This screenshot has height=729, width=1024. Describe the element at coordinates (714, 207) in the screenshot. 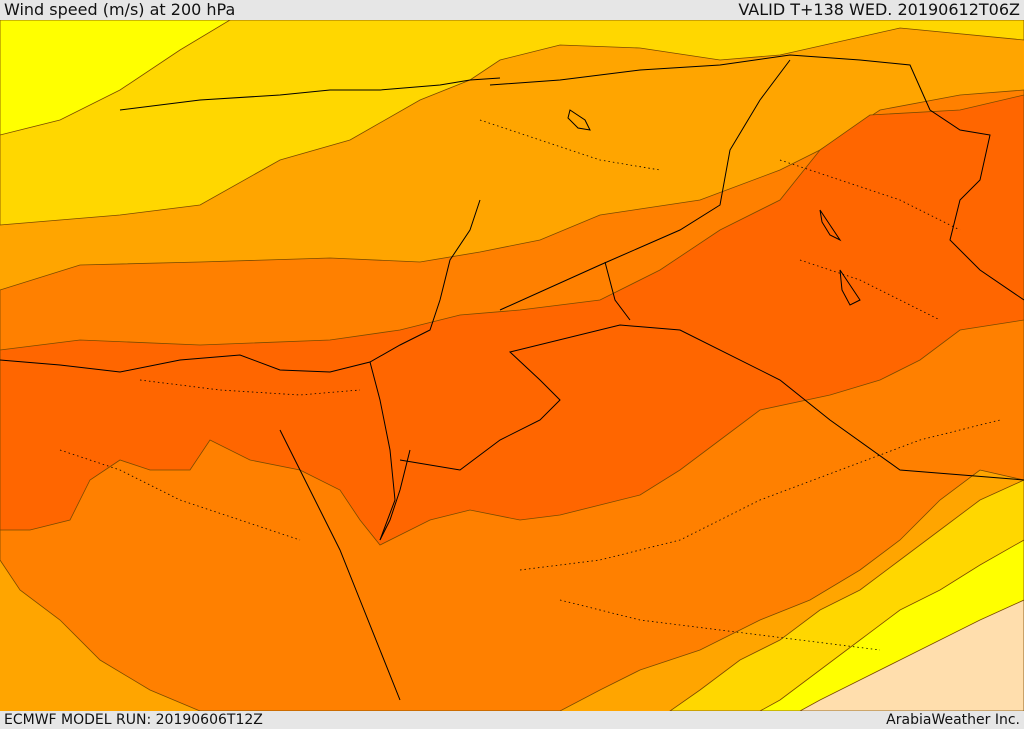

I see `lakes` at that location.